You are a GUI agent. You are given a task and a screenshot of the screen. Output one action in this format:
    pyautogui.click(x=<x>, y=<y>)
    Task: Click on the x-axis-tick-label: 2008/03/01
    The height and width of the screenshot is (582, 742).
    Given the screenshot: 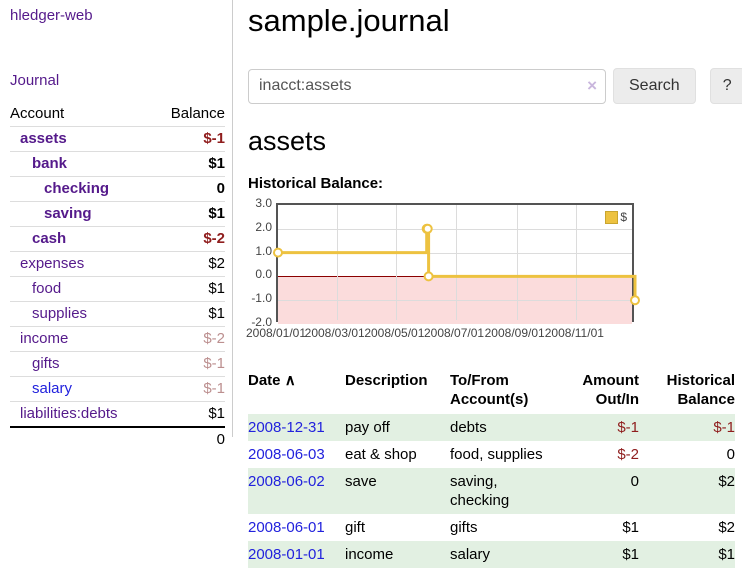 What is the action you would take?
    pyautogui.click(x=334, y=333)
    